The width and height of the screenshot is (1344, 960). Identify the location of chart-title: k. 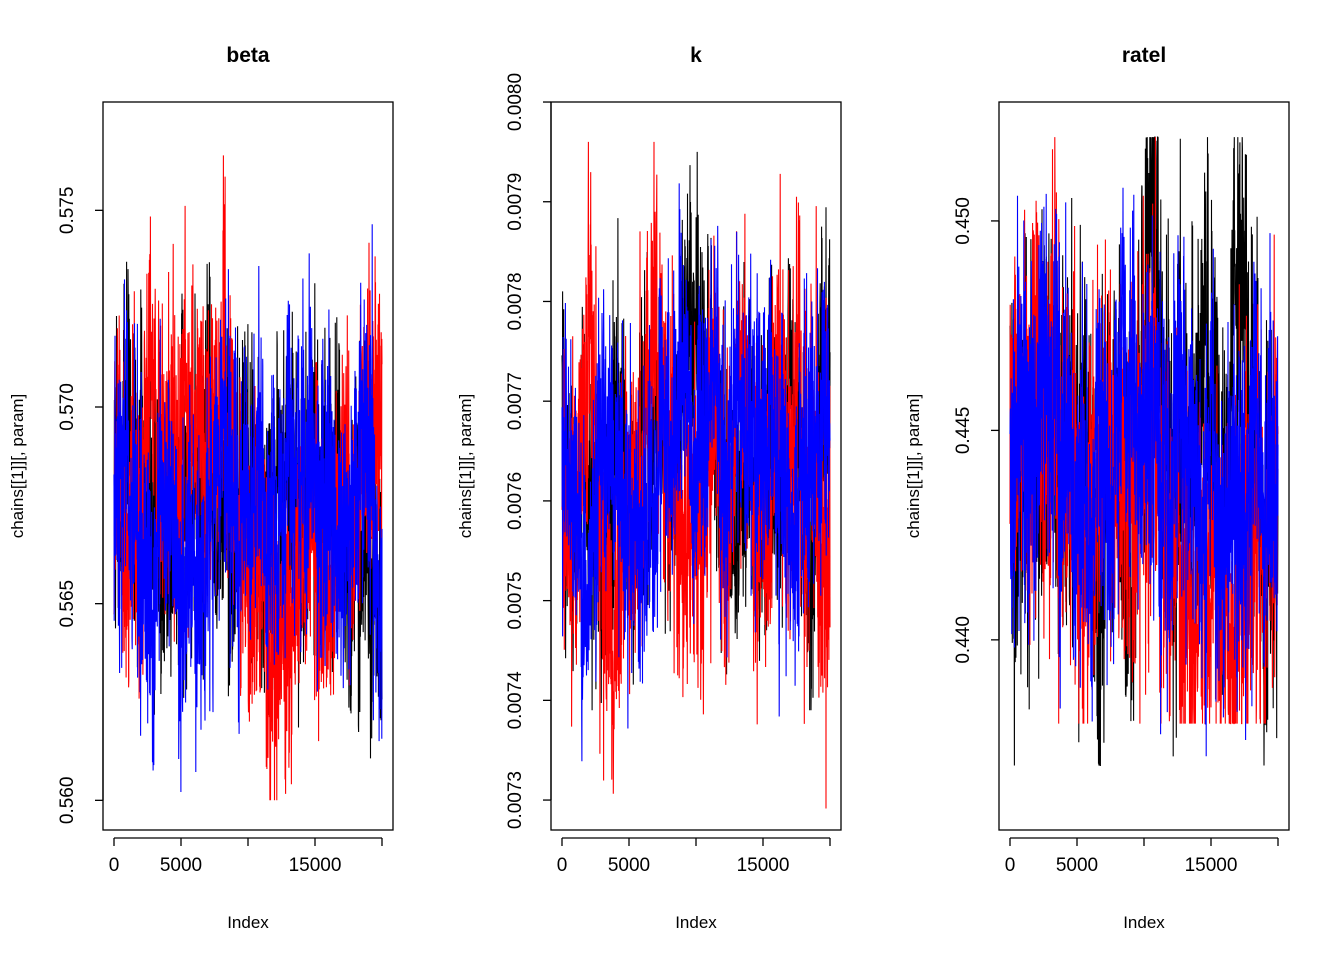
(696, 55).